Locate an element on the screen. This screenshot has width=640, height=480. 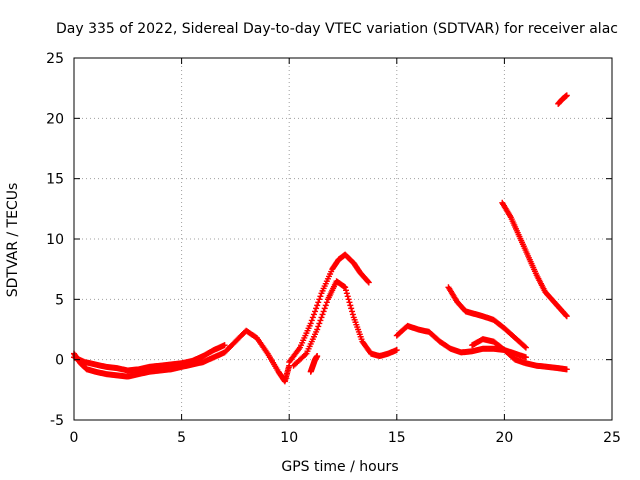
x-tick-label: 10 is located at coordinates (289, 438).